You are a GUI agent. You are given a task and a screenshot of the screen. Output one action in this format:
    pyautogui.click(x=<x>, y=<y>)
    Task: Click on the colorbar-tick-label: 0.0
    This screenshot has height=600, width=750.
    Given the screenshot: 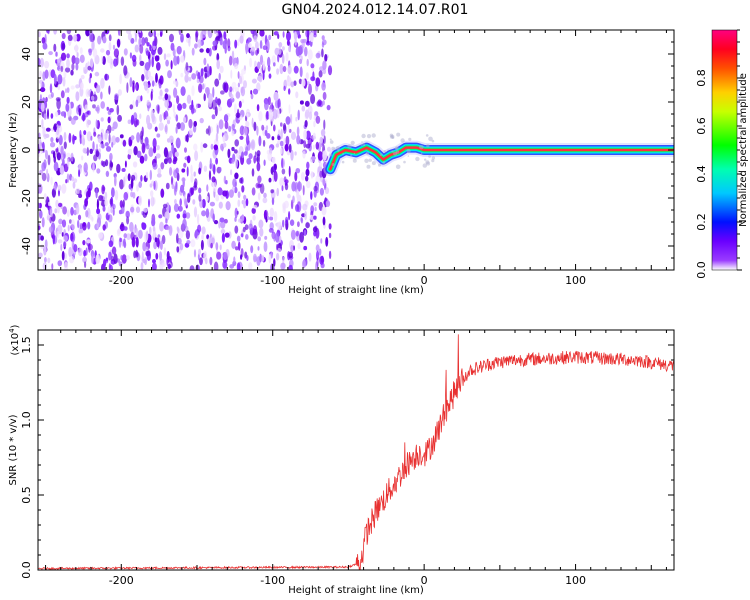 What is the action you would take?
    pyautogui.click(x=701, y=270)
    